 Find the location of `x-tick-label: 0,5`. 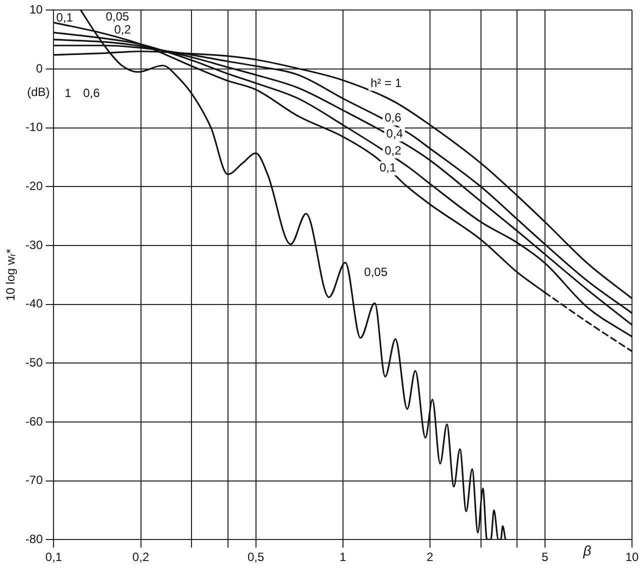

x-tick-label: 0,5 is located at coordinates (255, 557).